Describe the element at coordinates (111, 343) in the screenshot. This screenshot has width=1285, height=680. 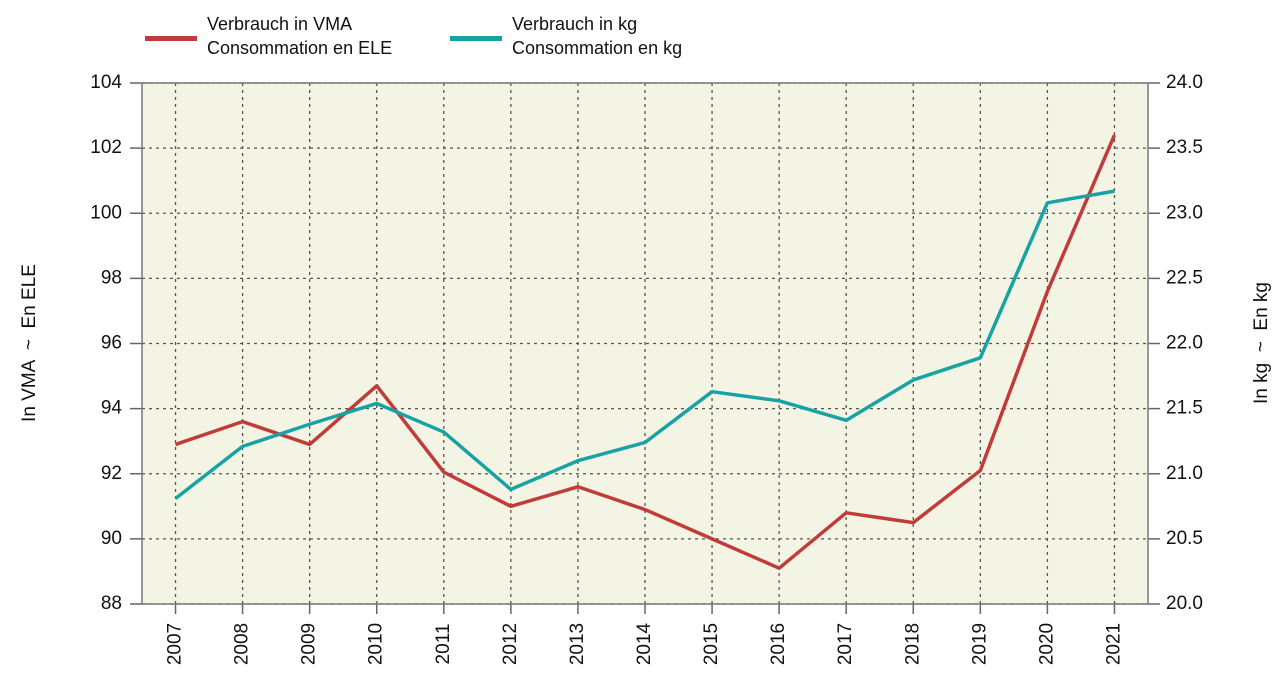
I see `y-tick-label: 96` at that location.